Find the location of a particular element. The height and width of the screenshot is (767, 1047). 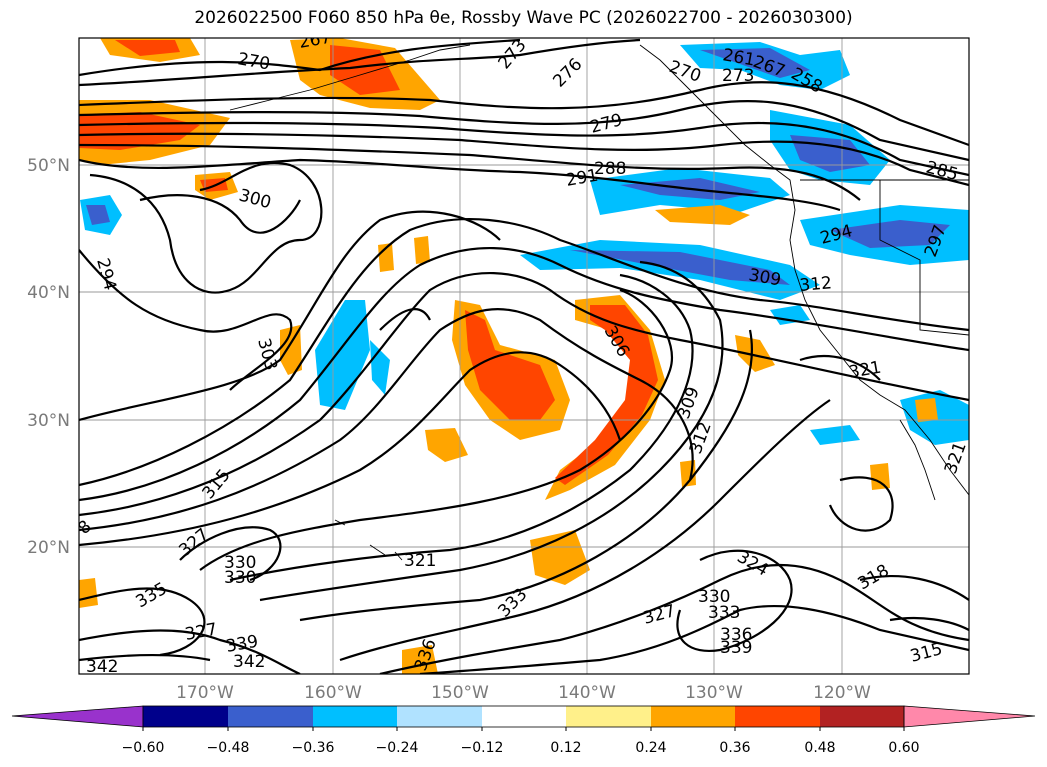

colorbar-tick-label: 0.36 is located at coordinates (734, 748).